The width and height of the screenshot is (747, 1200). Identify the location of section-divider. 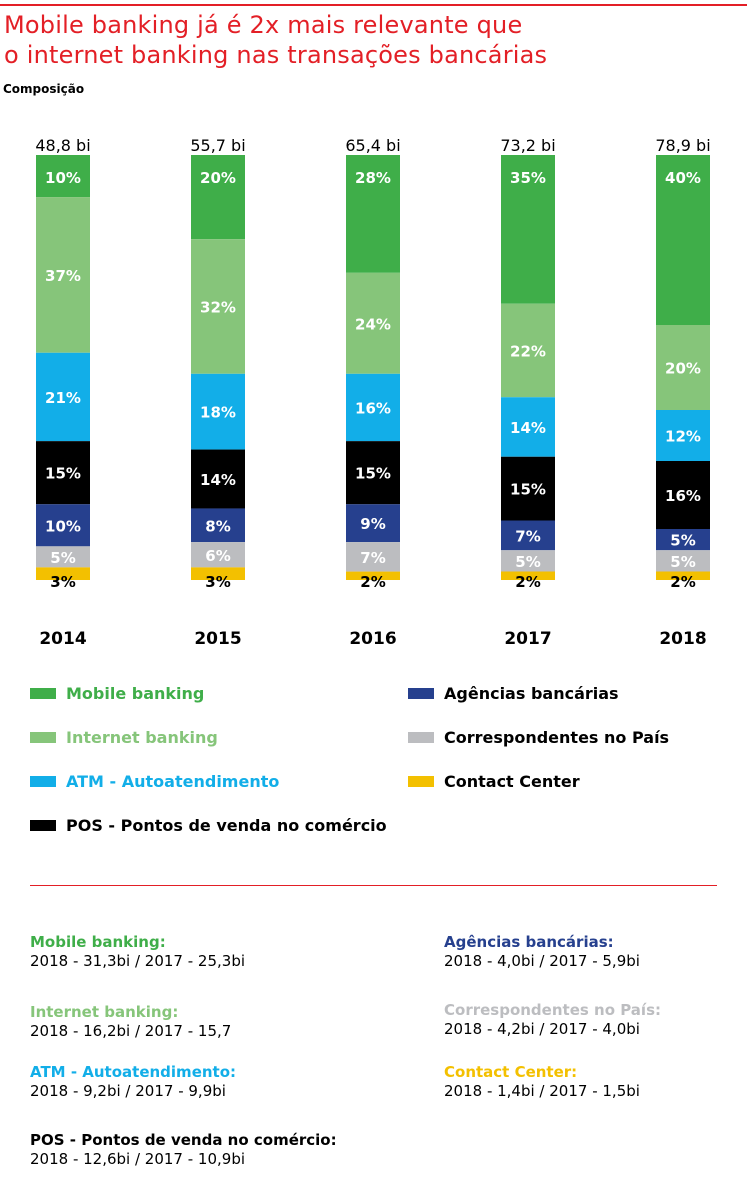
(373, 885).